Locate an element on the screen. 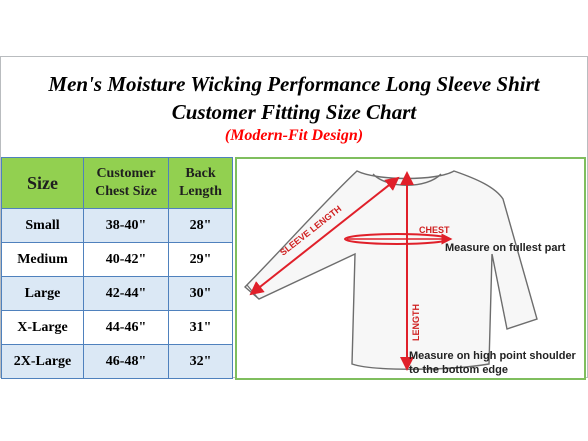  table-row: X-Large 44-46" 31" is located at coordinates (117, 327).